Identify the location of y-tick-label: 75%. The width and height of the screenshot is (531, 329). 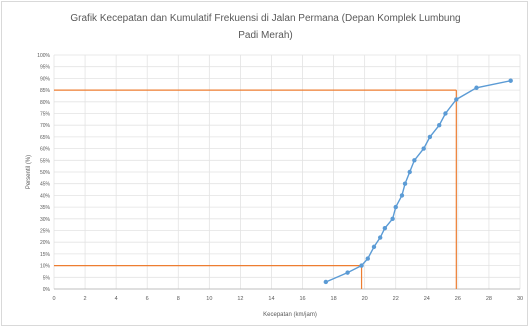
(45, 115).